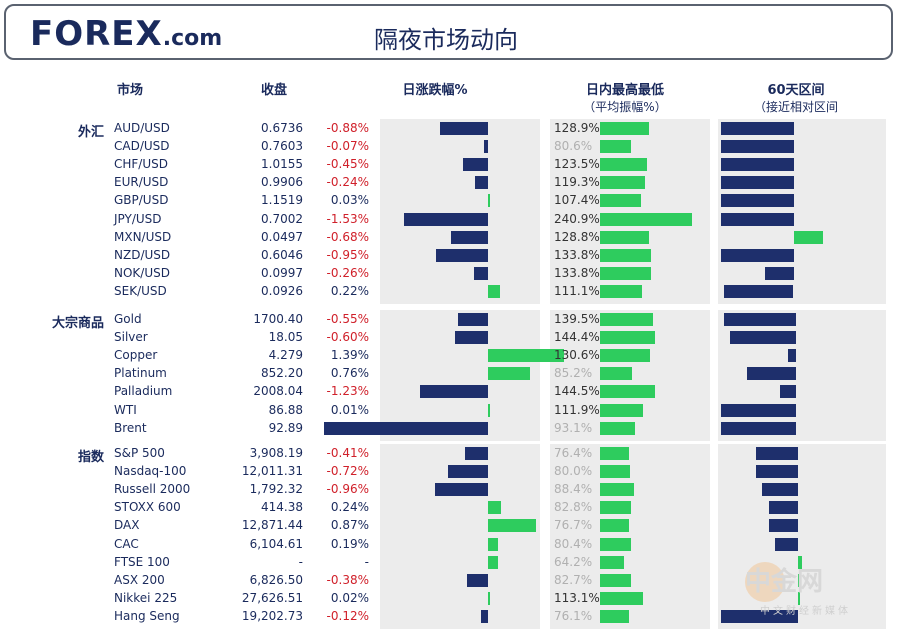 This screenshot has width=903, height=632. I want to click on range-value: 144.4%, so click(577, 337).